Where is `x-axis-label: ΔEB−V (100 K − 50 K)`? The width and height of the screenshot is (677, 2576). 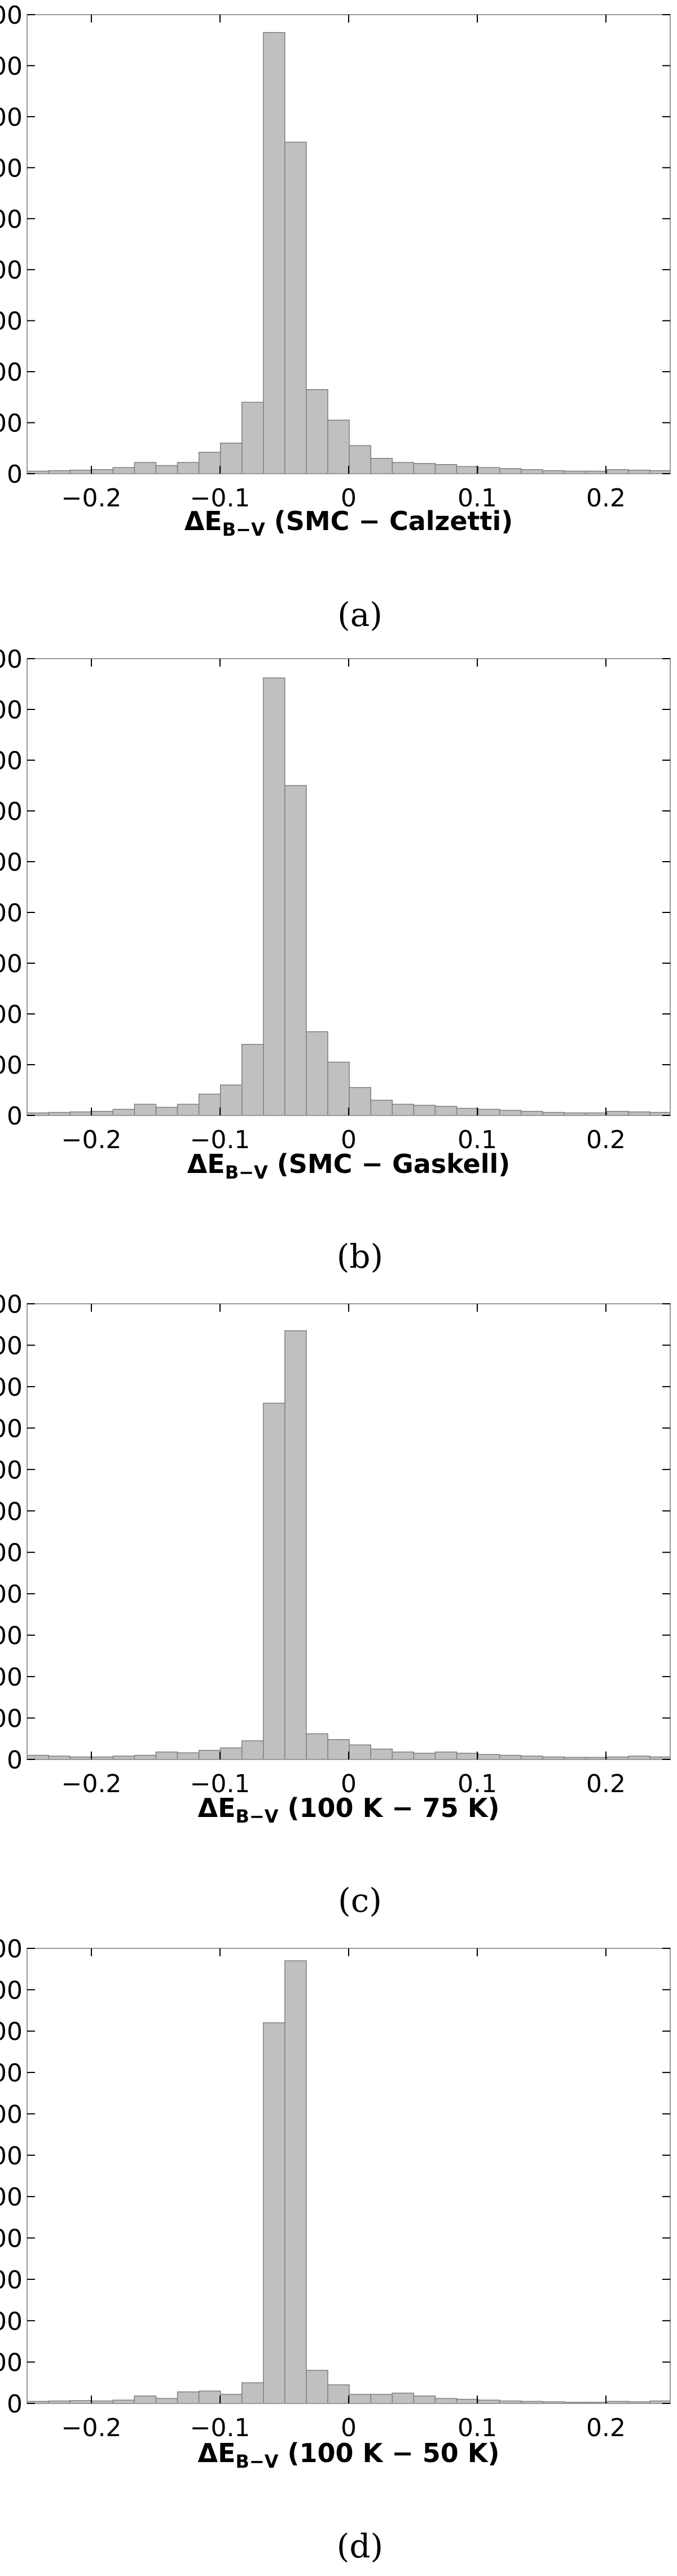 x-axis-label: ΔEB−V (100 K − 50 K) is located at coordinates (349, 2455).